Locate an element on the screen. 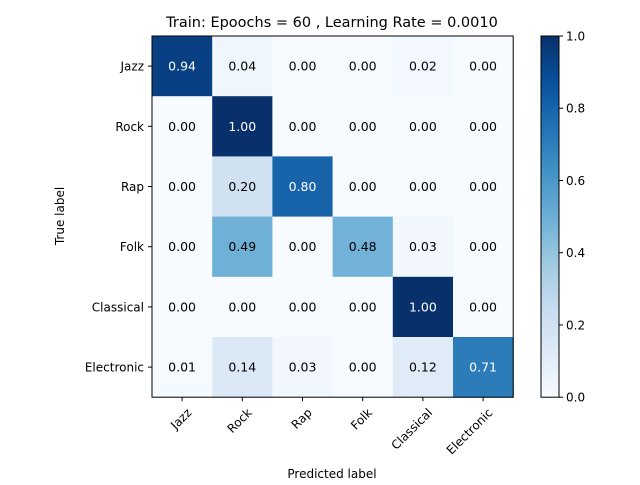 The image size is (640, 485). cell-value-label: 0.94 is located at coordinates (182, 66).